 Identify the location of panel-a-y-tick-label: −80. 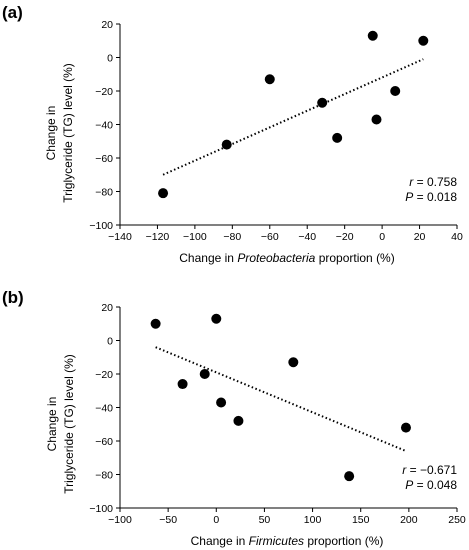
(104, 192).